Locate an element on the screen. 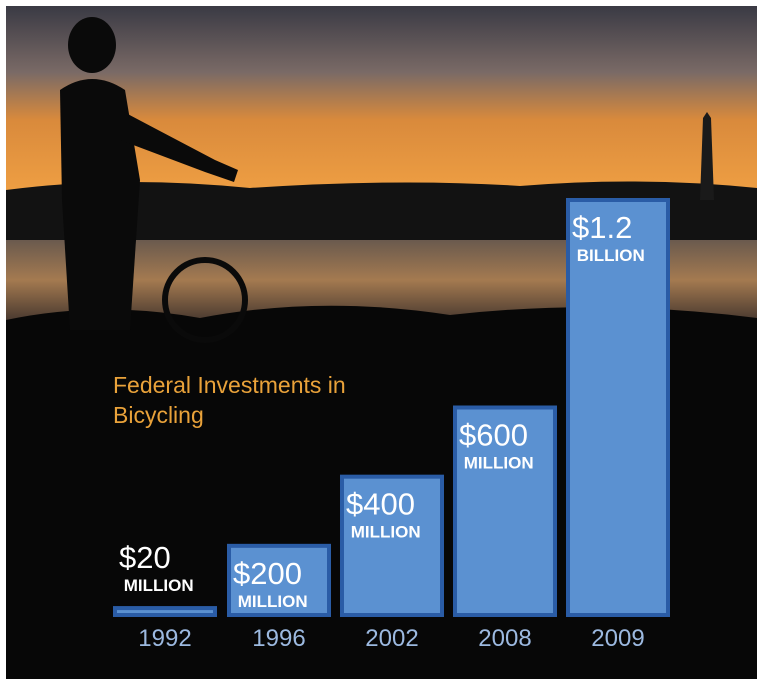  x-tick-label: 2008 is located at coordinates (504, 638).